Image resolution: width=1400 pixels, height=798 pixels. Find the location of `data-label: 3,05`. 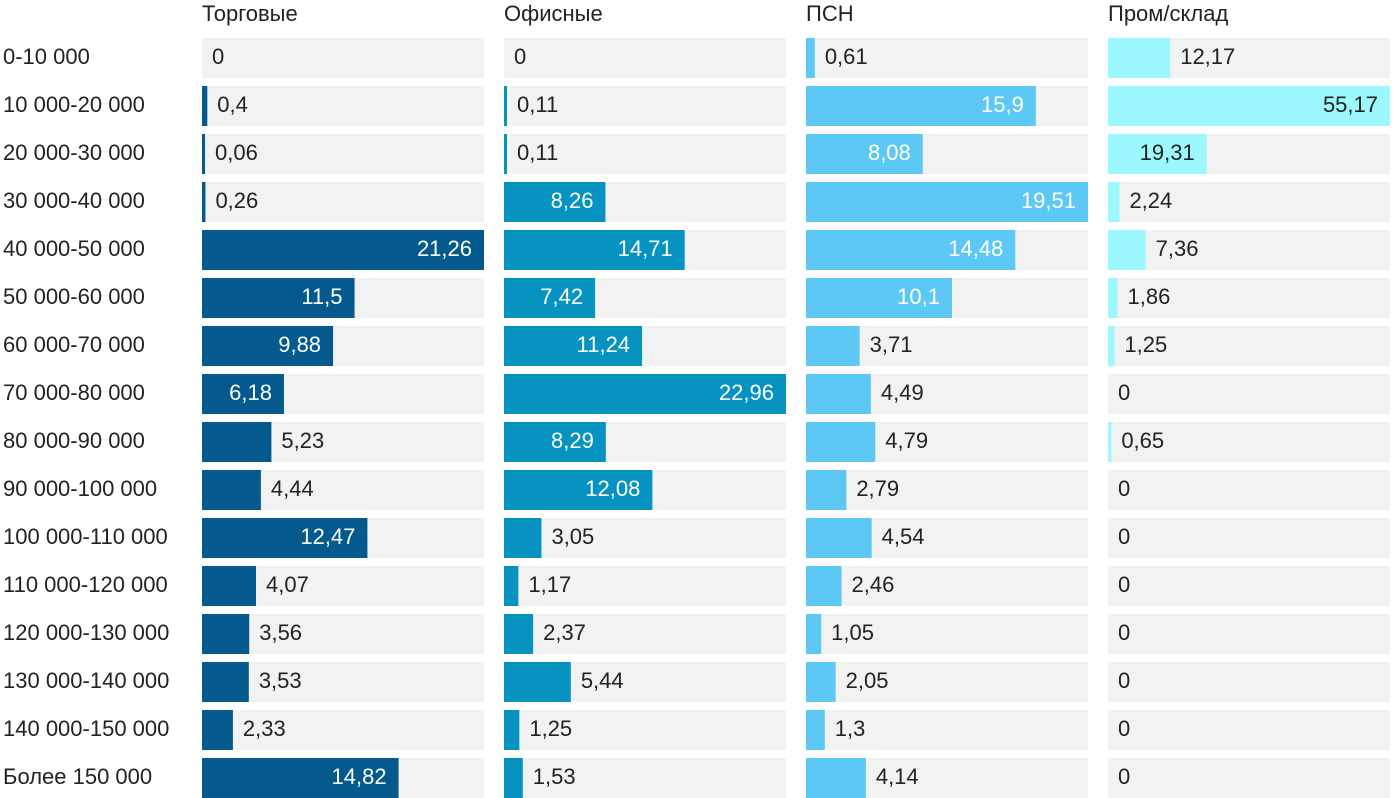

data-label: 3,05 is located at coordinates (572, 536).